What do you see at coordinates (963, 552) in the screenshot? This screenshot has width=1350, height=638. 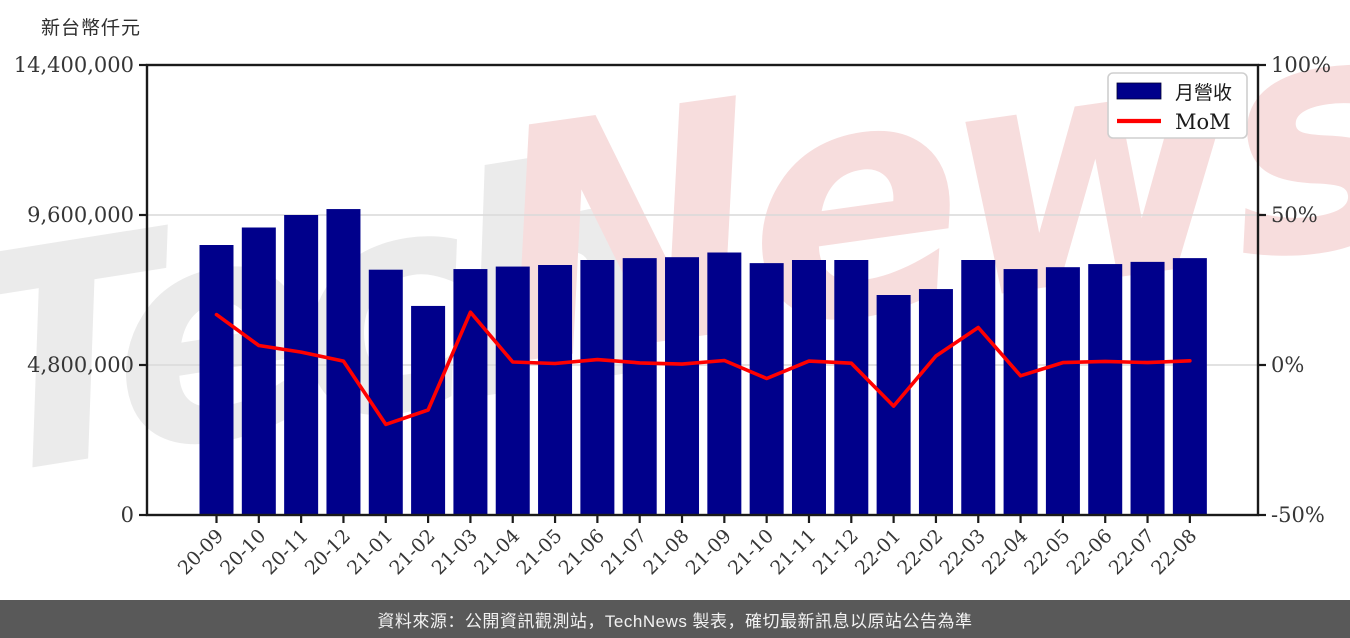 I see `x-tick-label-22-03: 22-03` at bounding box center [963, 552].